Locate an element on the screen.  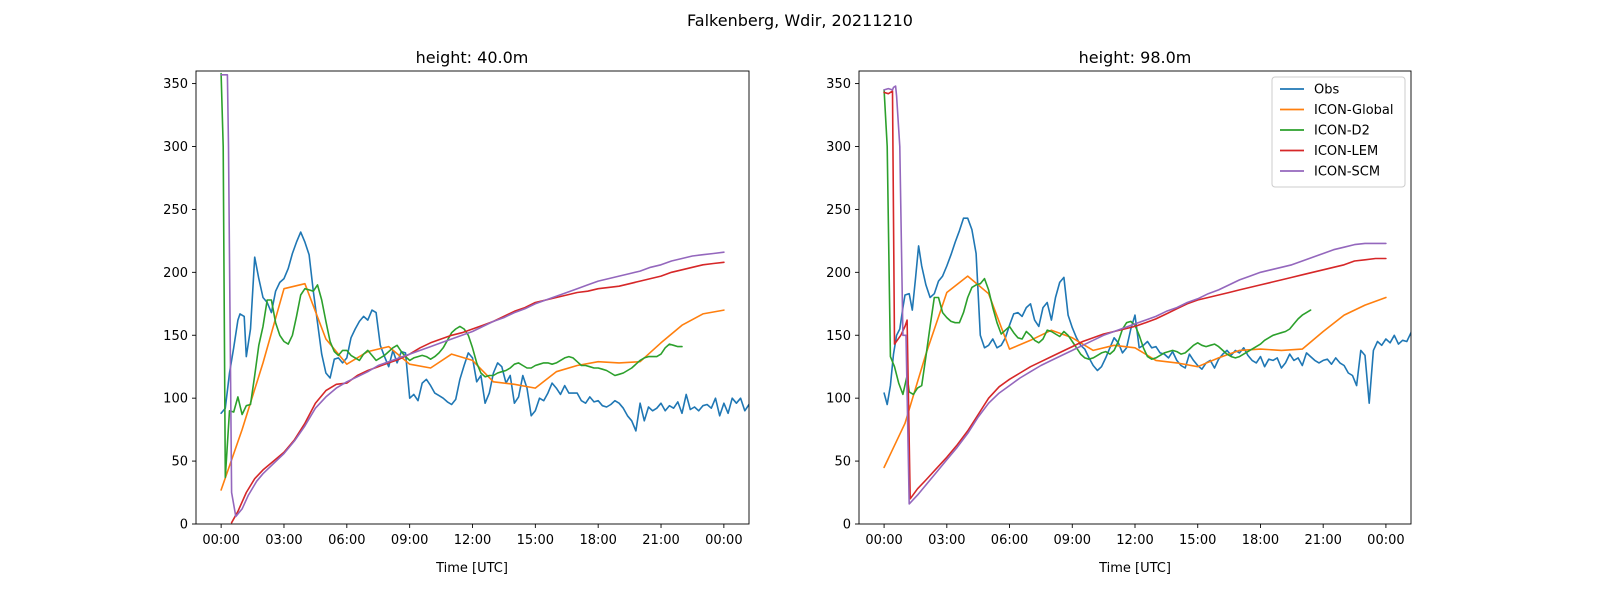
subplot-1-xlabel: Time [UTC] is located at coordinates (471, 568).